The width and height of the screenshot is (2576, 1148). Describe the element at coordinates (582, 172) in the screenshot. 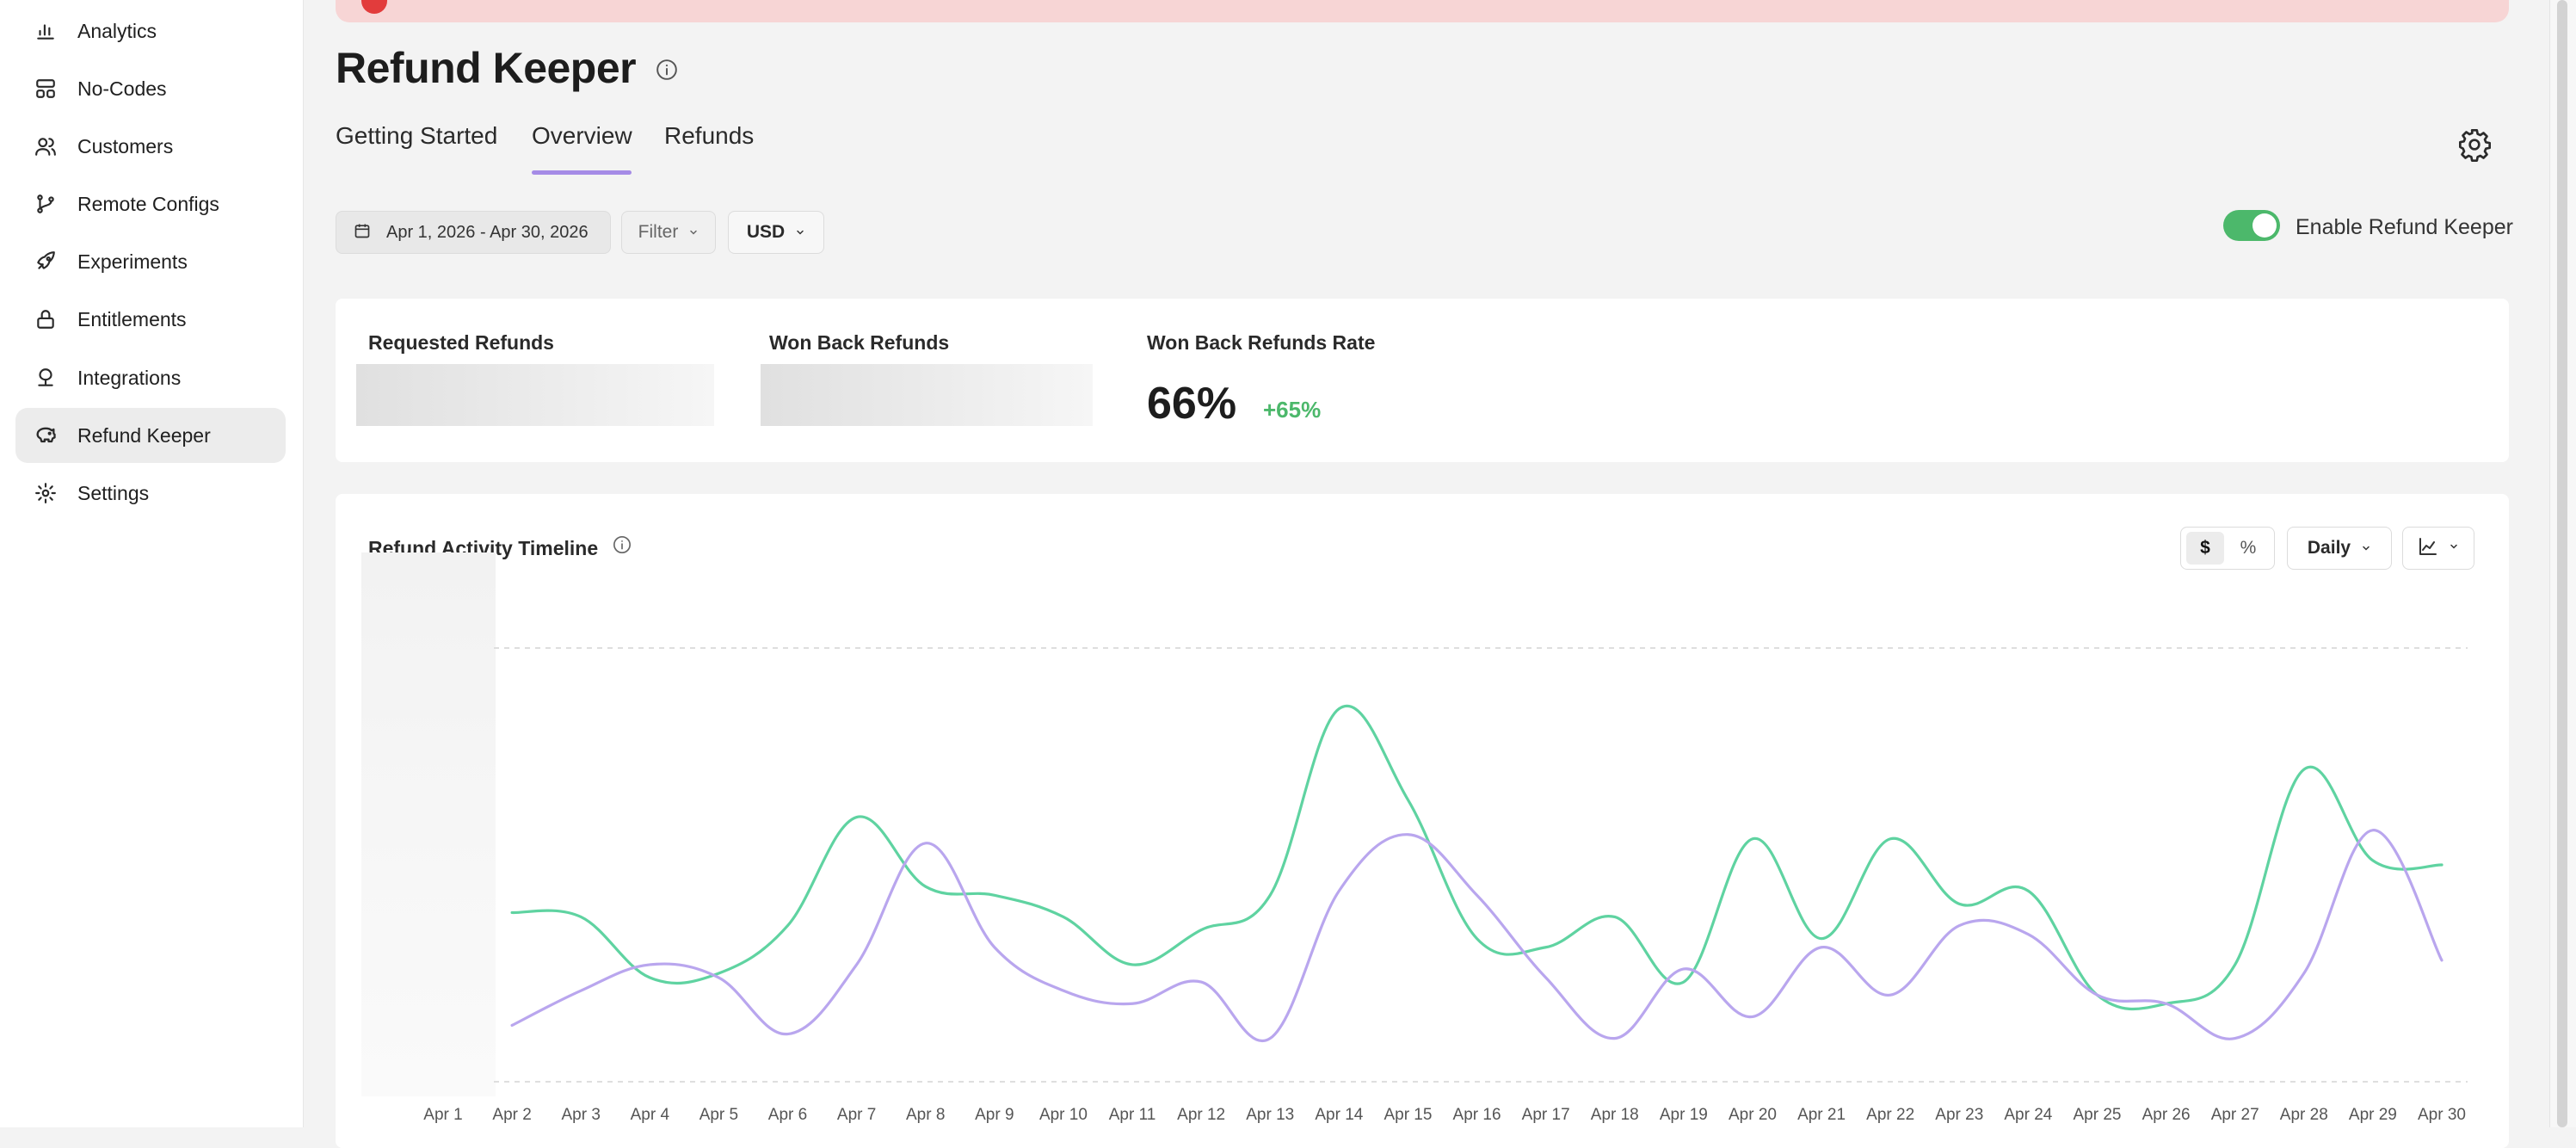

I see `active-tab-indicator` at that location.